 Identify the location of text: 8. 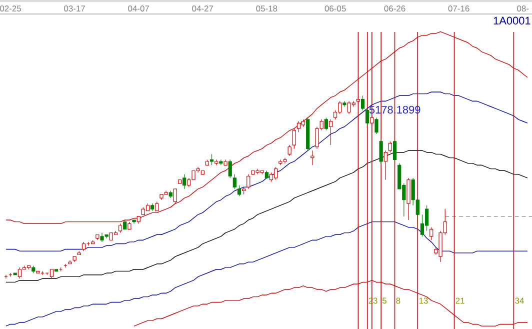
(398, 301).